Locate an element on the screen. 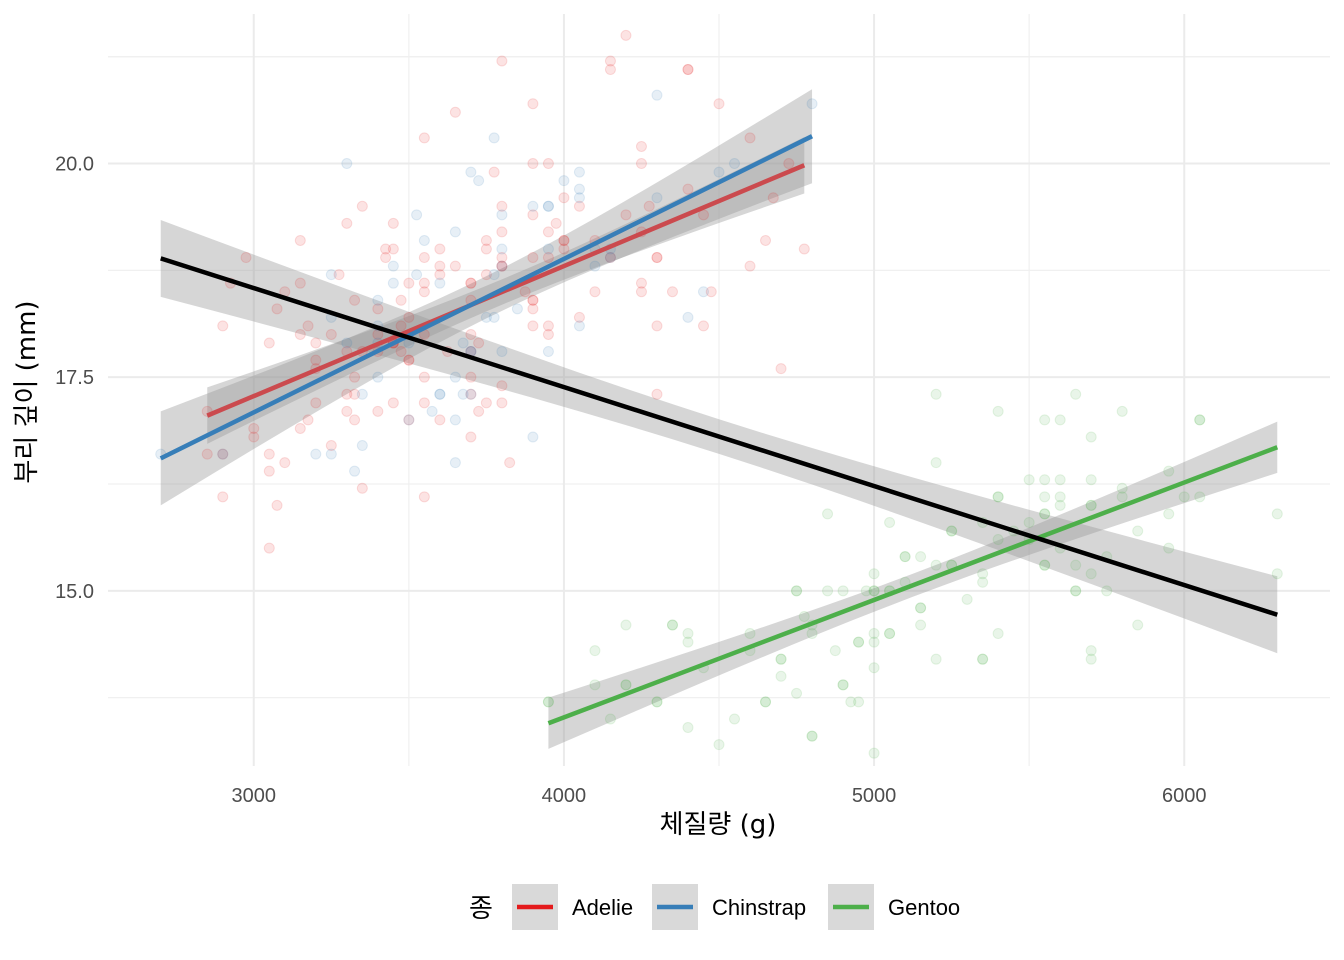 This screenshot has width=1344, height=960. x-tick-label: 6000 is located at coordinates (1184, 796).